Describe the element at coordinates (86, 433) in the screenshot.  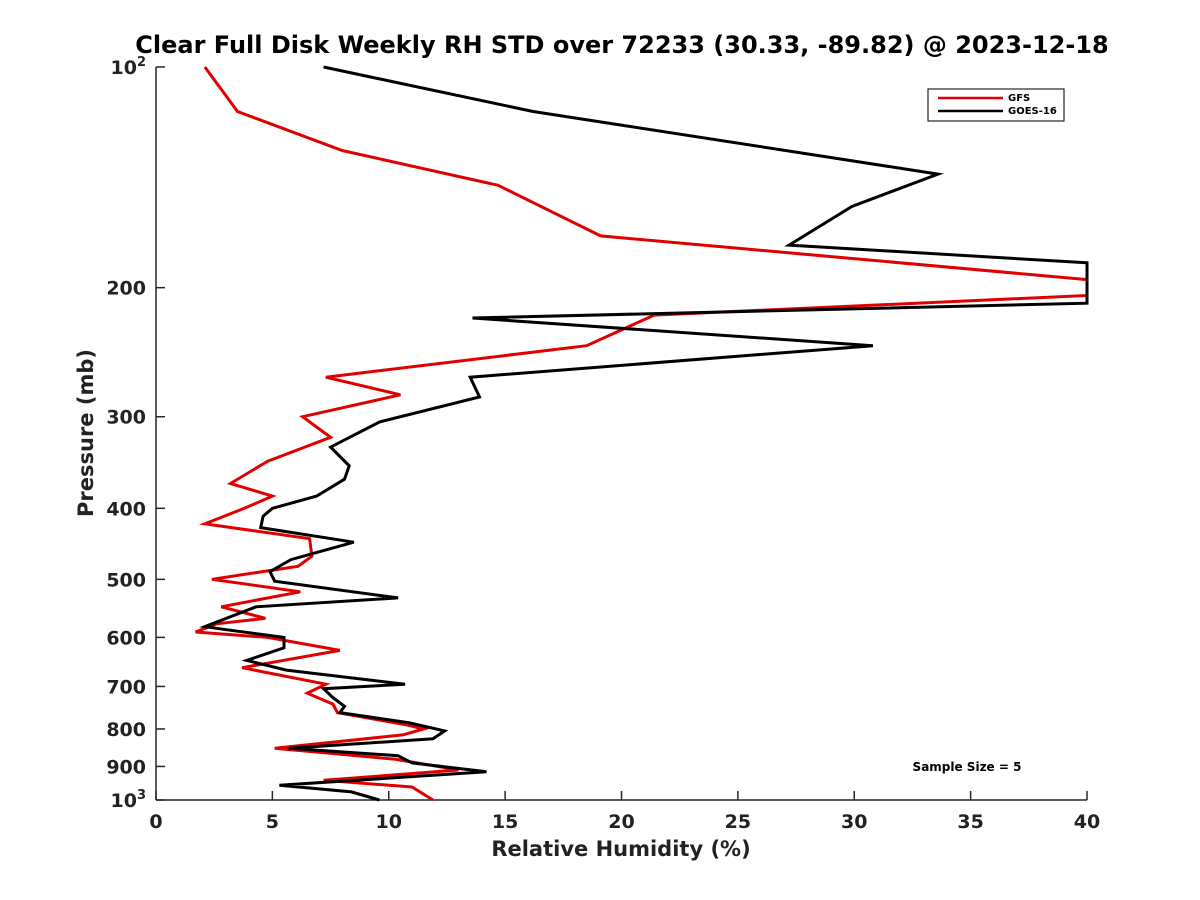
I see `y-axis-label: Pressure (mb)` at that location.